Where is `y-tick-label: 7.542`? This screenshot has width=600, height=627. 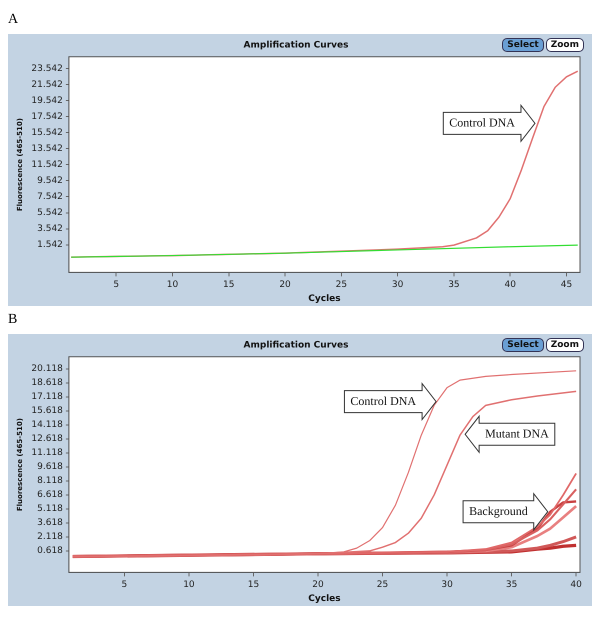 y-tick-label: 7.542 is located at coordinates (50, 197).